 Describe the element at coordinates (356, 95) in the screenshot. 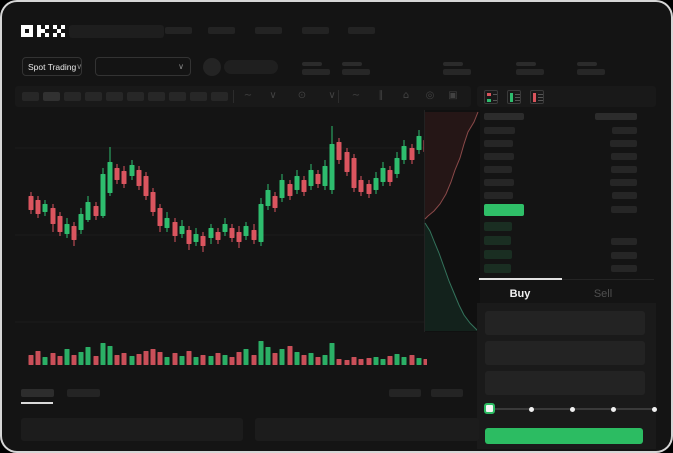

I see `line-tool-icon: ∼` at that location.